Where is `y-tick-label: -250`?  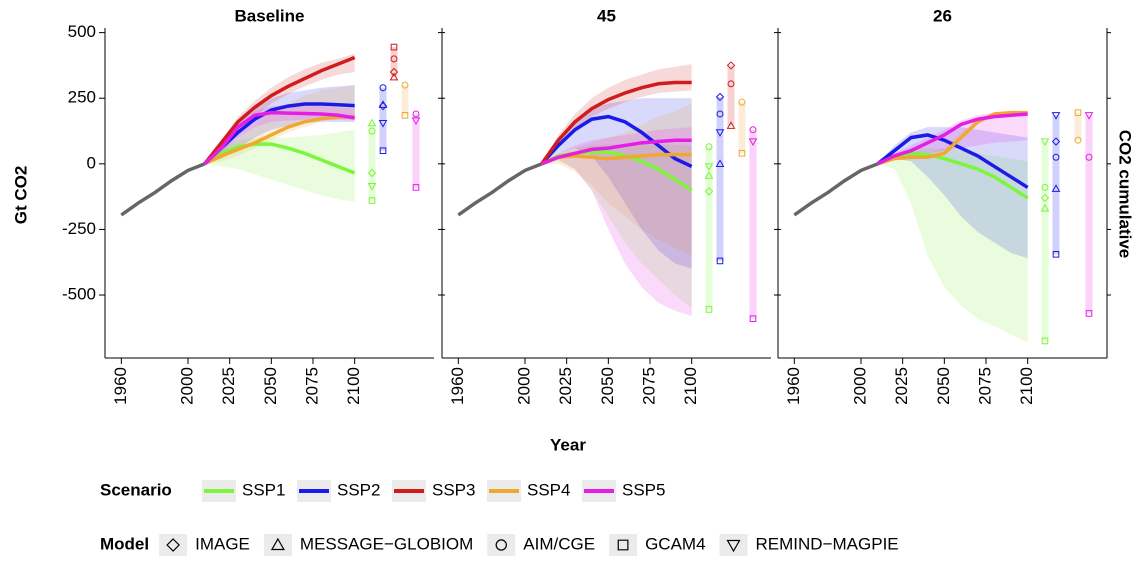 y-tick-label: -250 is located at coordinates (79, 228).